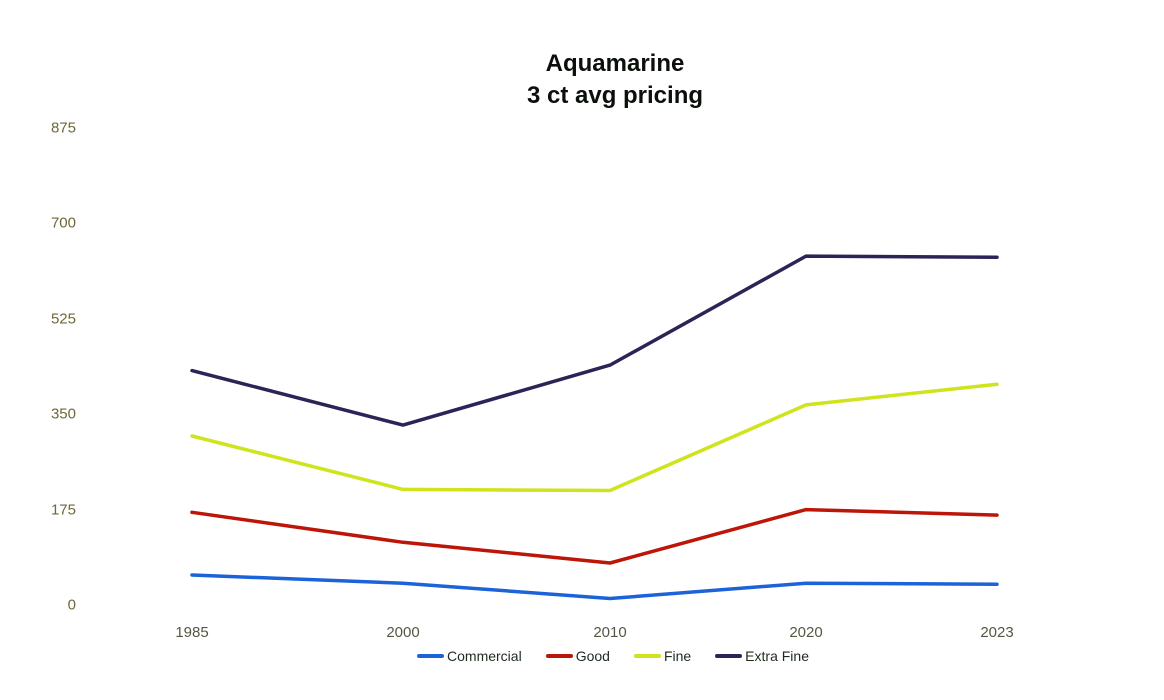  What do you see at coordinates (615, 80) in the screenshot?
I see `chart-title: Aquamarine 3 ct avg pricing` at bounding box center [615, 80].